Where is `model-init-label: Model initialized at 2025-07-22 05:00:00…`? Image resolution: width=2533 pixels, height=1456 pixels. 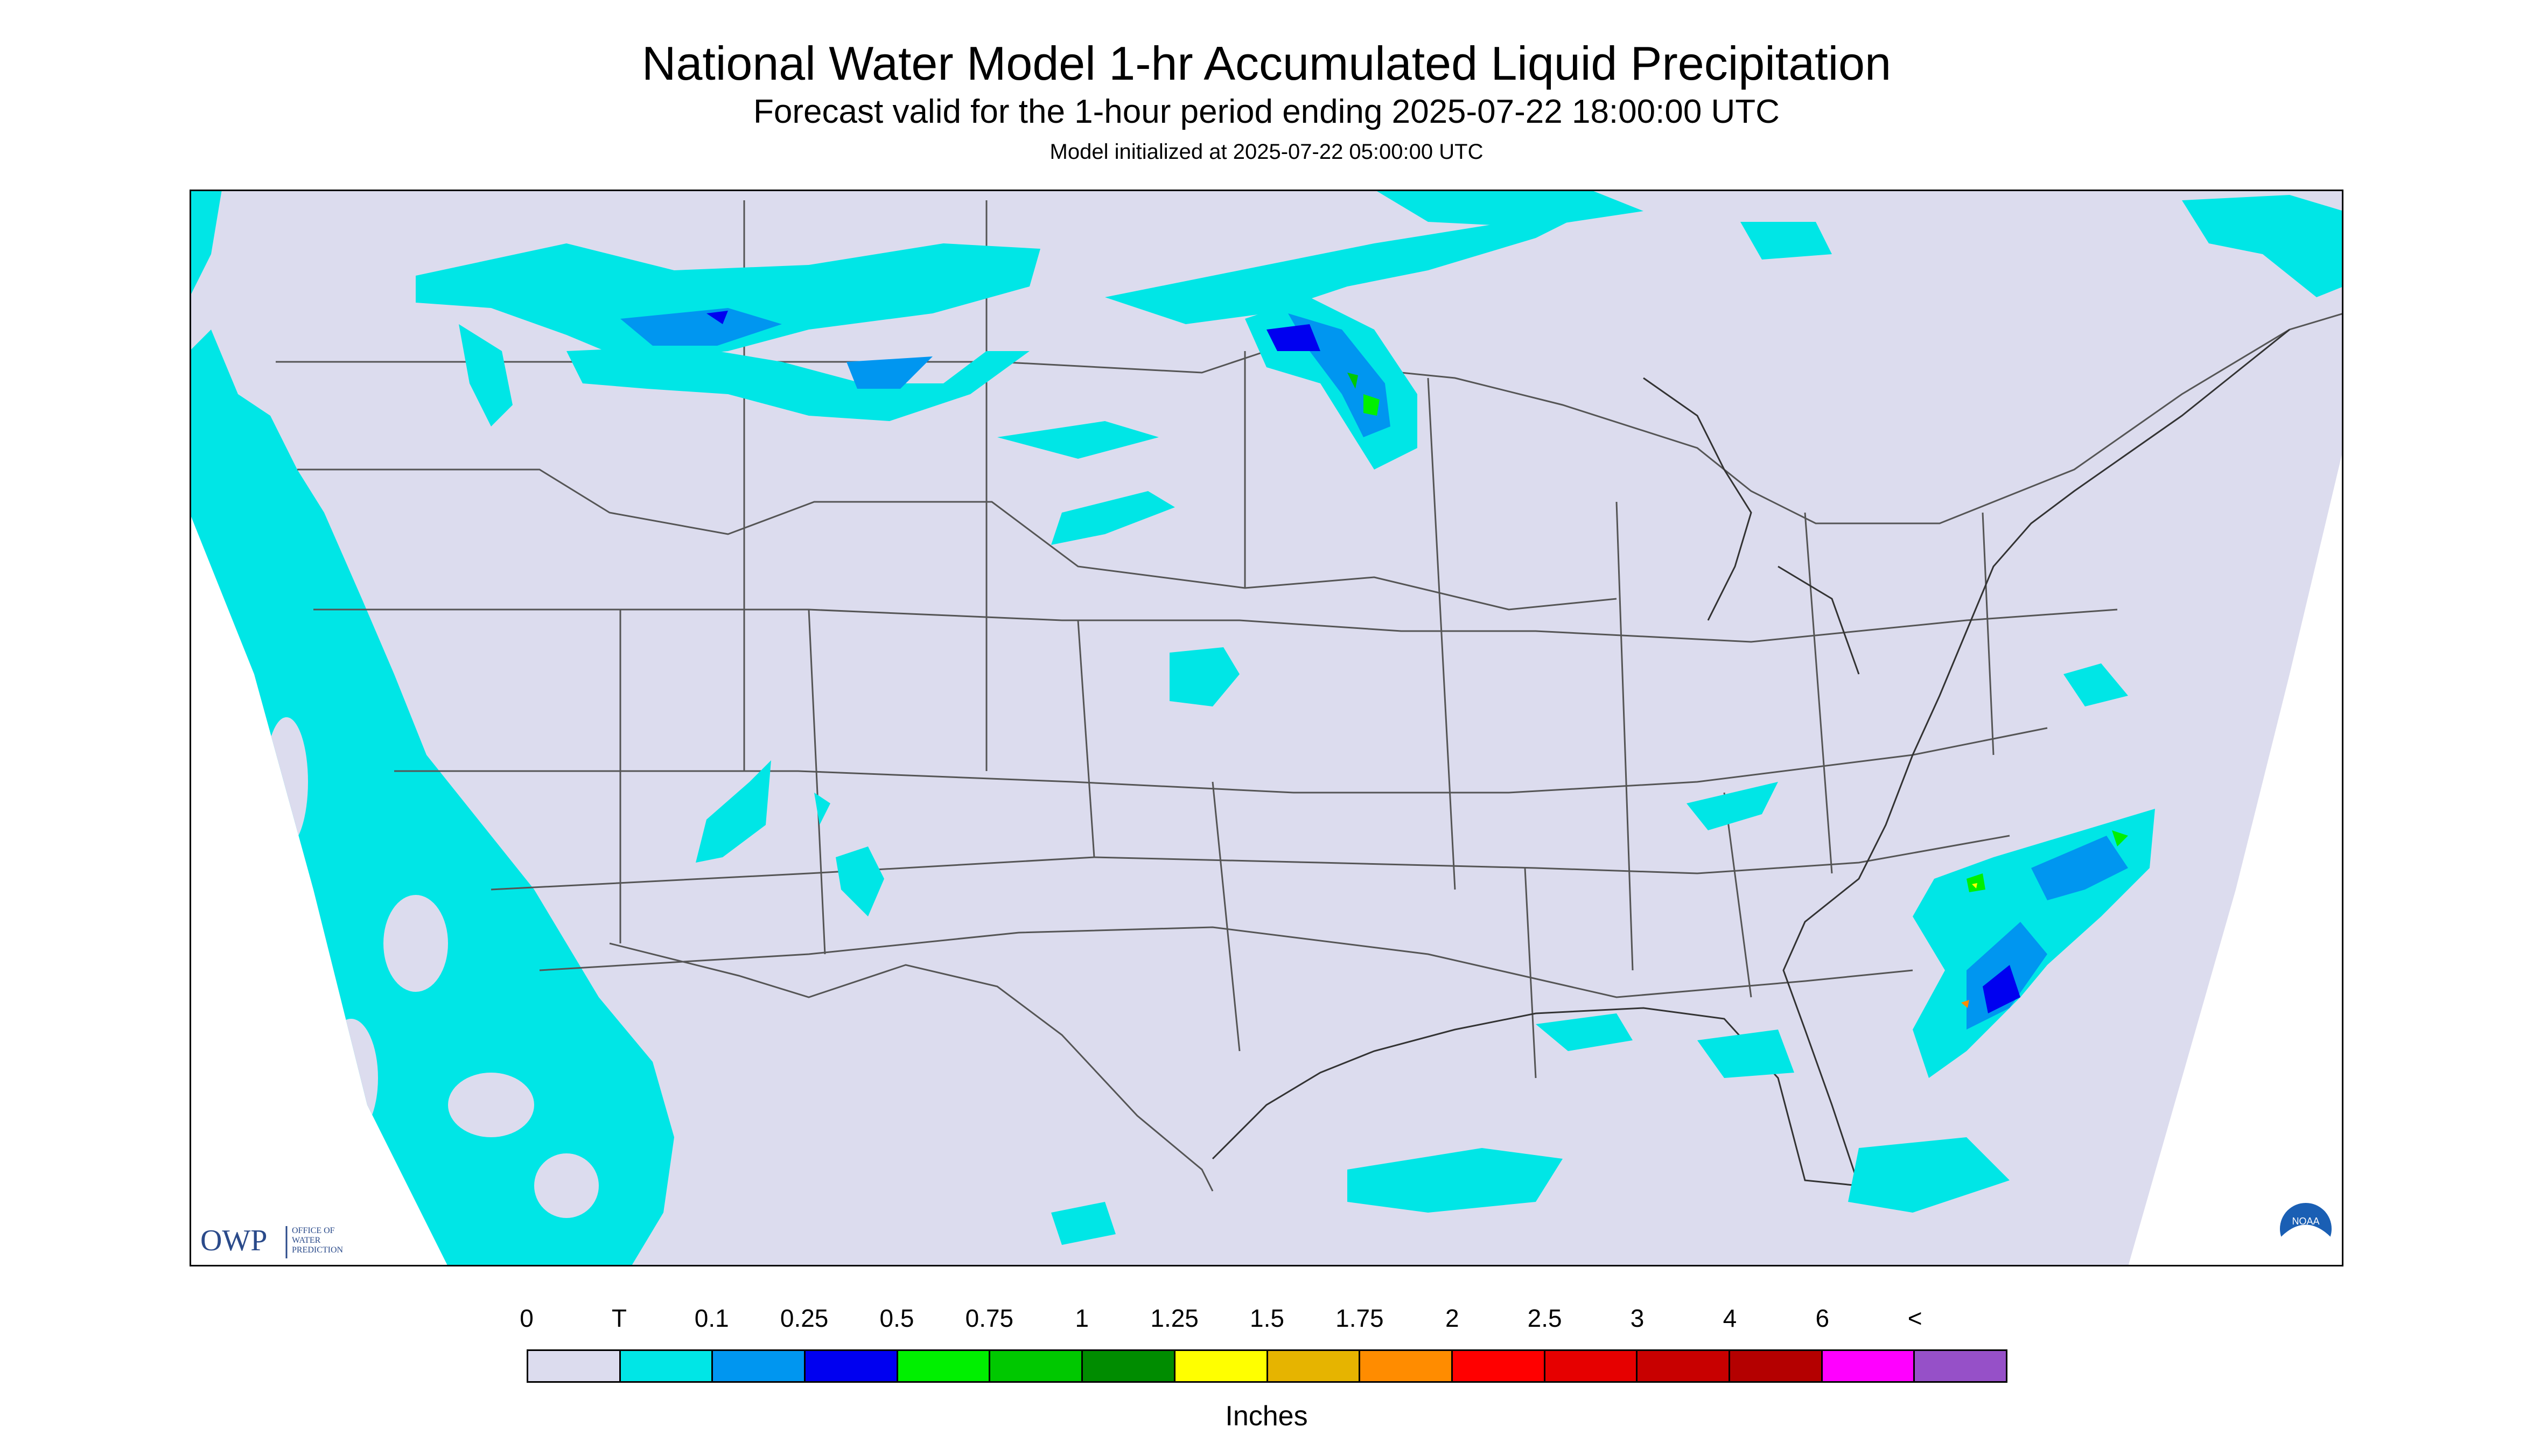
model-init-label: Model initialized at 2025-07-22 05:00:00… is located at coordinates (1266, 152).